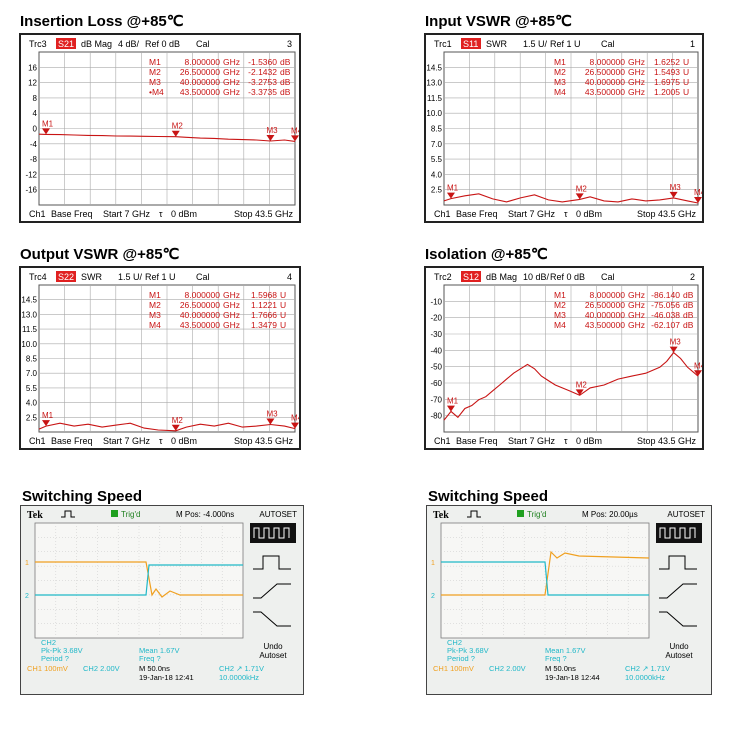 The image size is (735, 731). Describe the element at coordinates (273, 646) in the screenshot. I see `undo-label: Undo` at that location.